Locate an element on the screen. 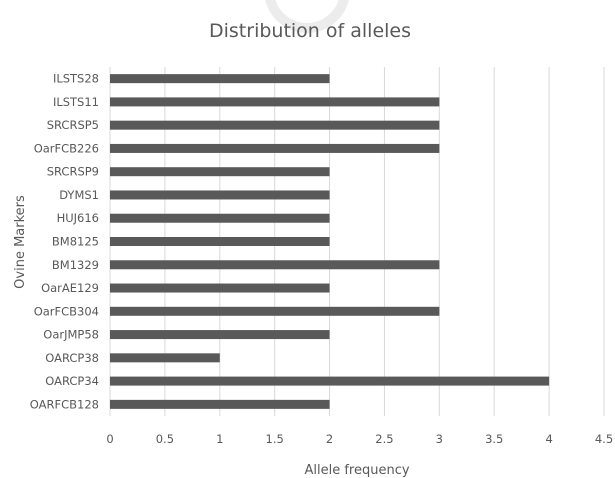 Image resolution: width=615 pixels, height=478 pixels. category-label: SRCRSP5 is located at coordinates (73, 125).